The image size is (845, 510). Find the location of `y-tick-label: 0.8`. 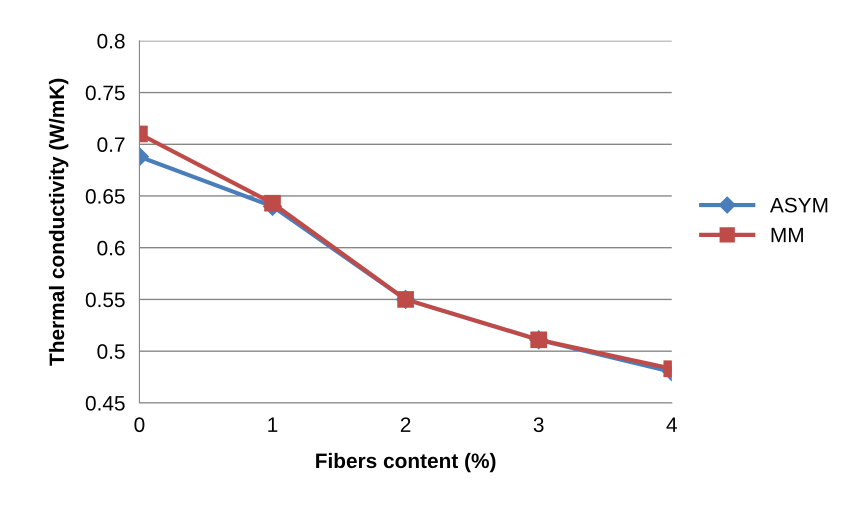

y-tick-label: 0.8 is located at coordinates (111, 41).